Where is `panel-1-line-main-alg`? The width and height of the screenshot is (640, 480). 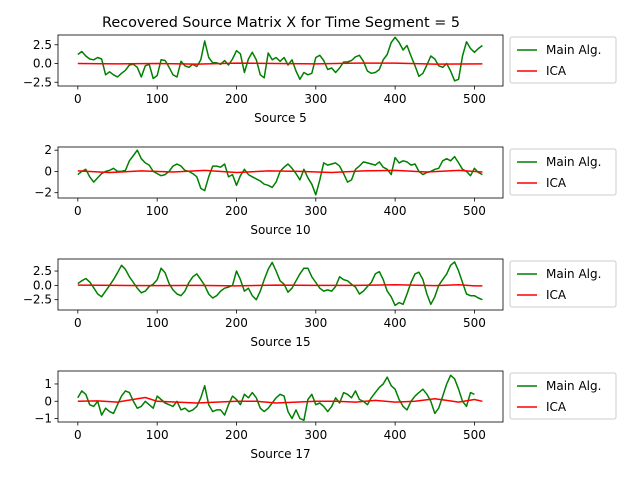
panel-1-line-main-alg is located at coordinates (280, 59).